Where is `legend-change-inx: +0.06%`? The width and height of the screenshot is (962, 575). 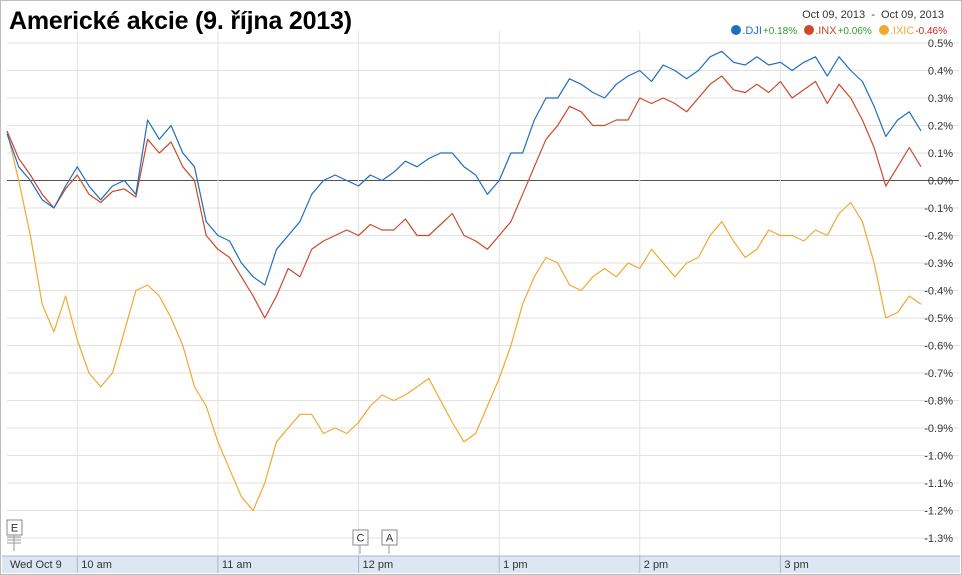 legend-change-inx: +0.06% is located at coordinates (854, 31).